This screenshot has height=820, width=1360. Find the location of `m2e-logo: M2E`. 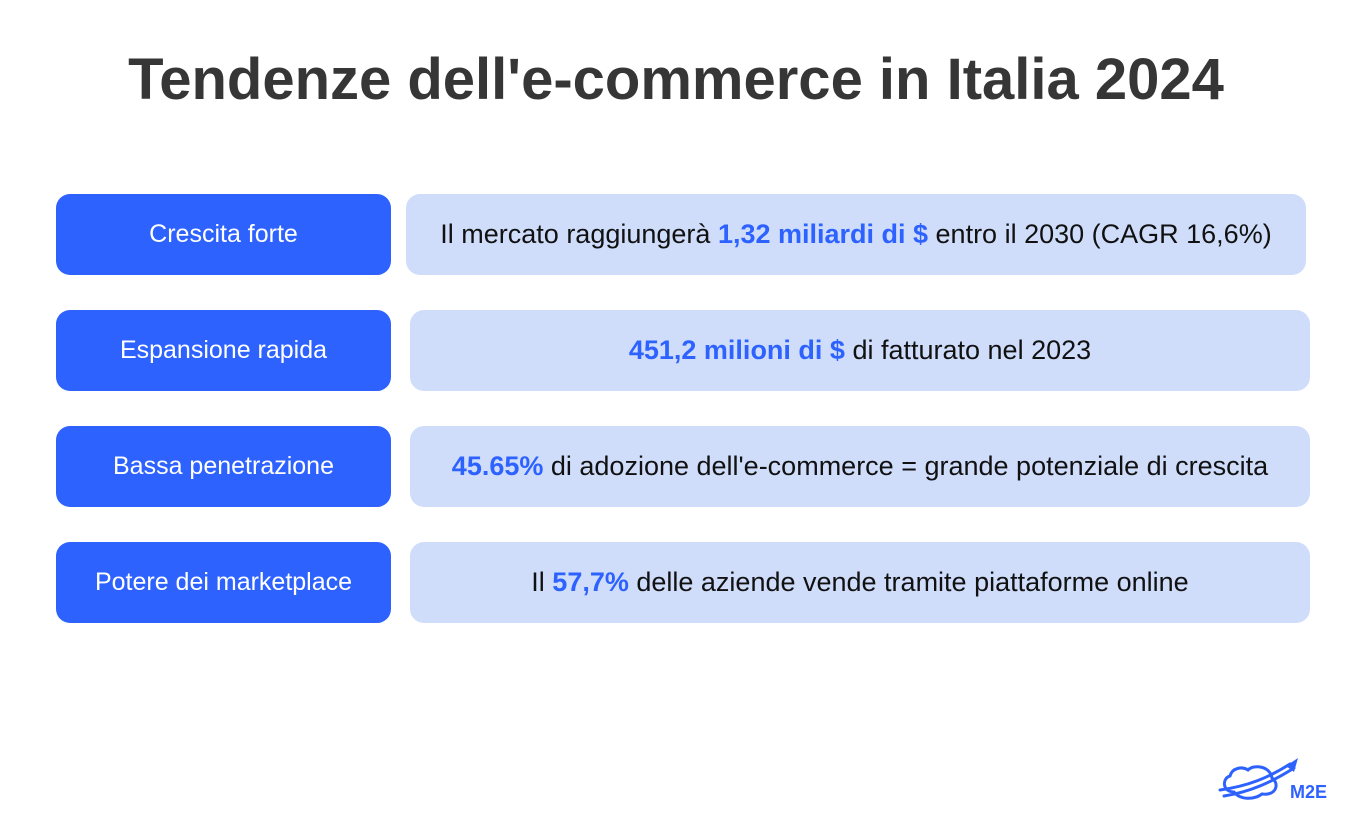

m2e-logo: M2E is located at coordinates (1276, 780).